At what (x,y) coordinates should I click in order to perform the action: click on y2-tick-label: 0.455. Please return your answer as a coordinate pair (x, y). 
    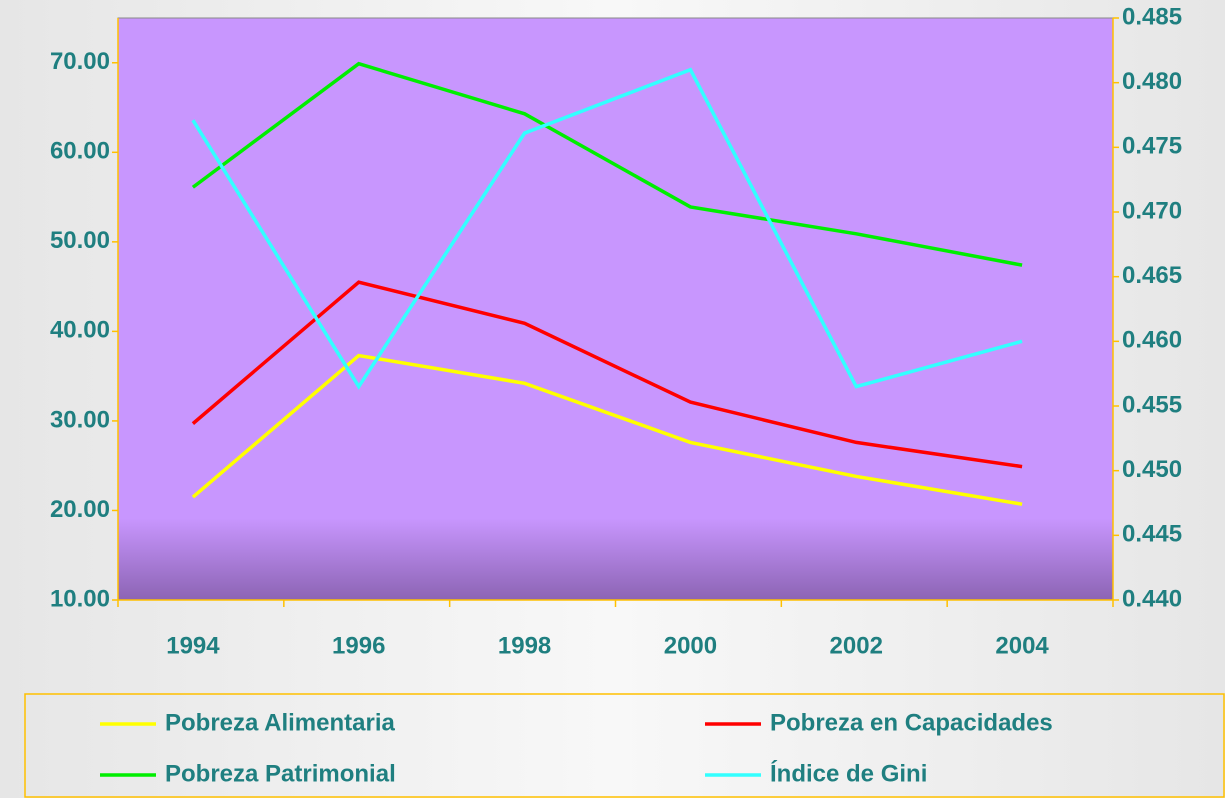
    Looking at the image, I should click on (1152, 404).